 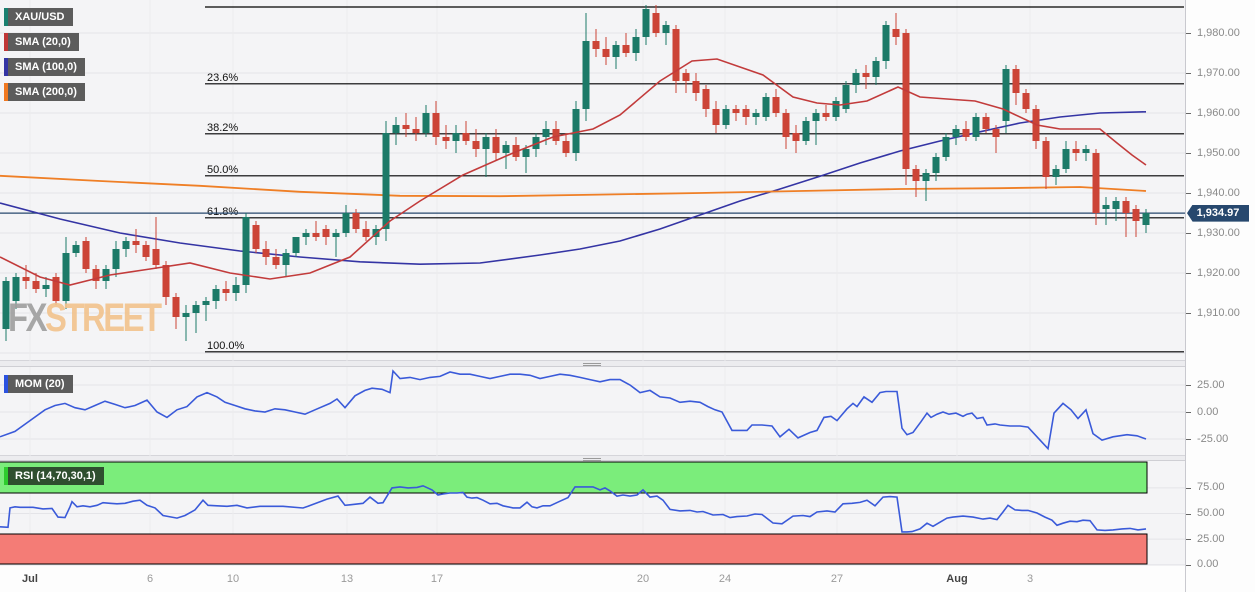 I want to click on price-axis-label: 1,910.00, so click(x=1218, y=312).